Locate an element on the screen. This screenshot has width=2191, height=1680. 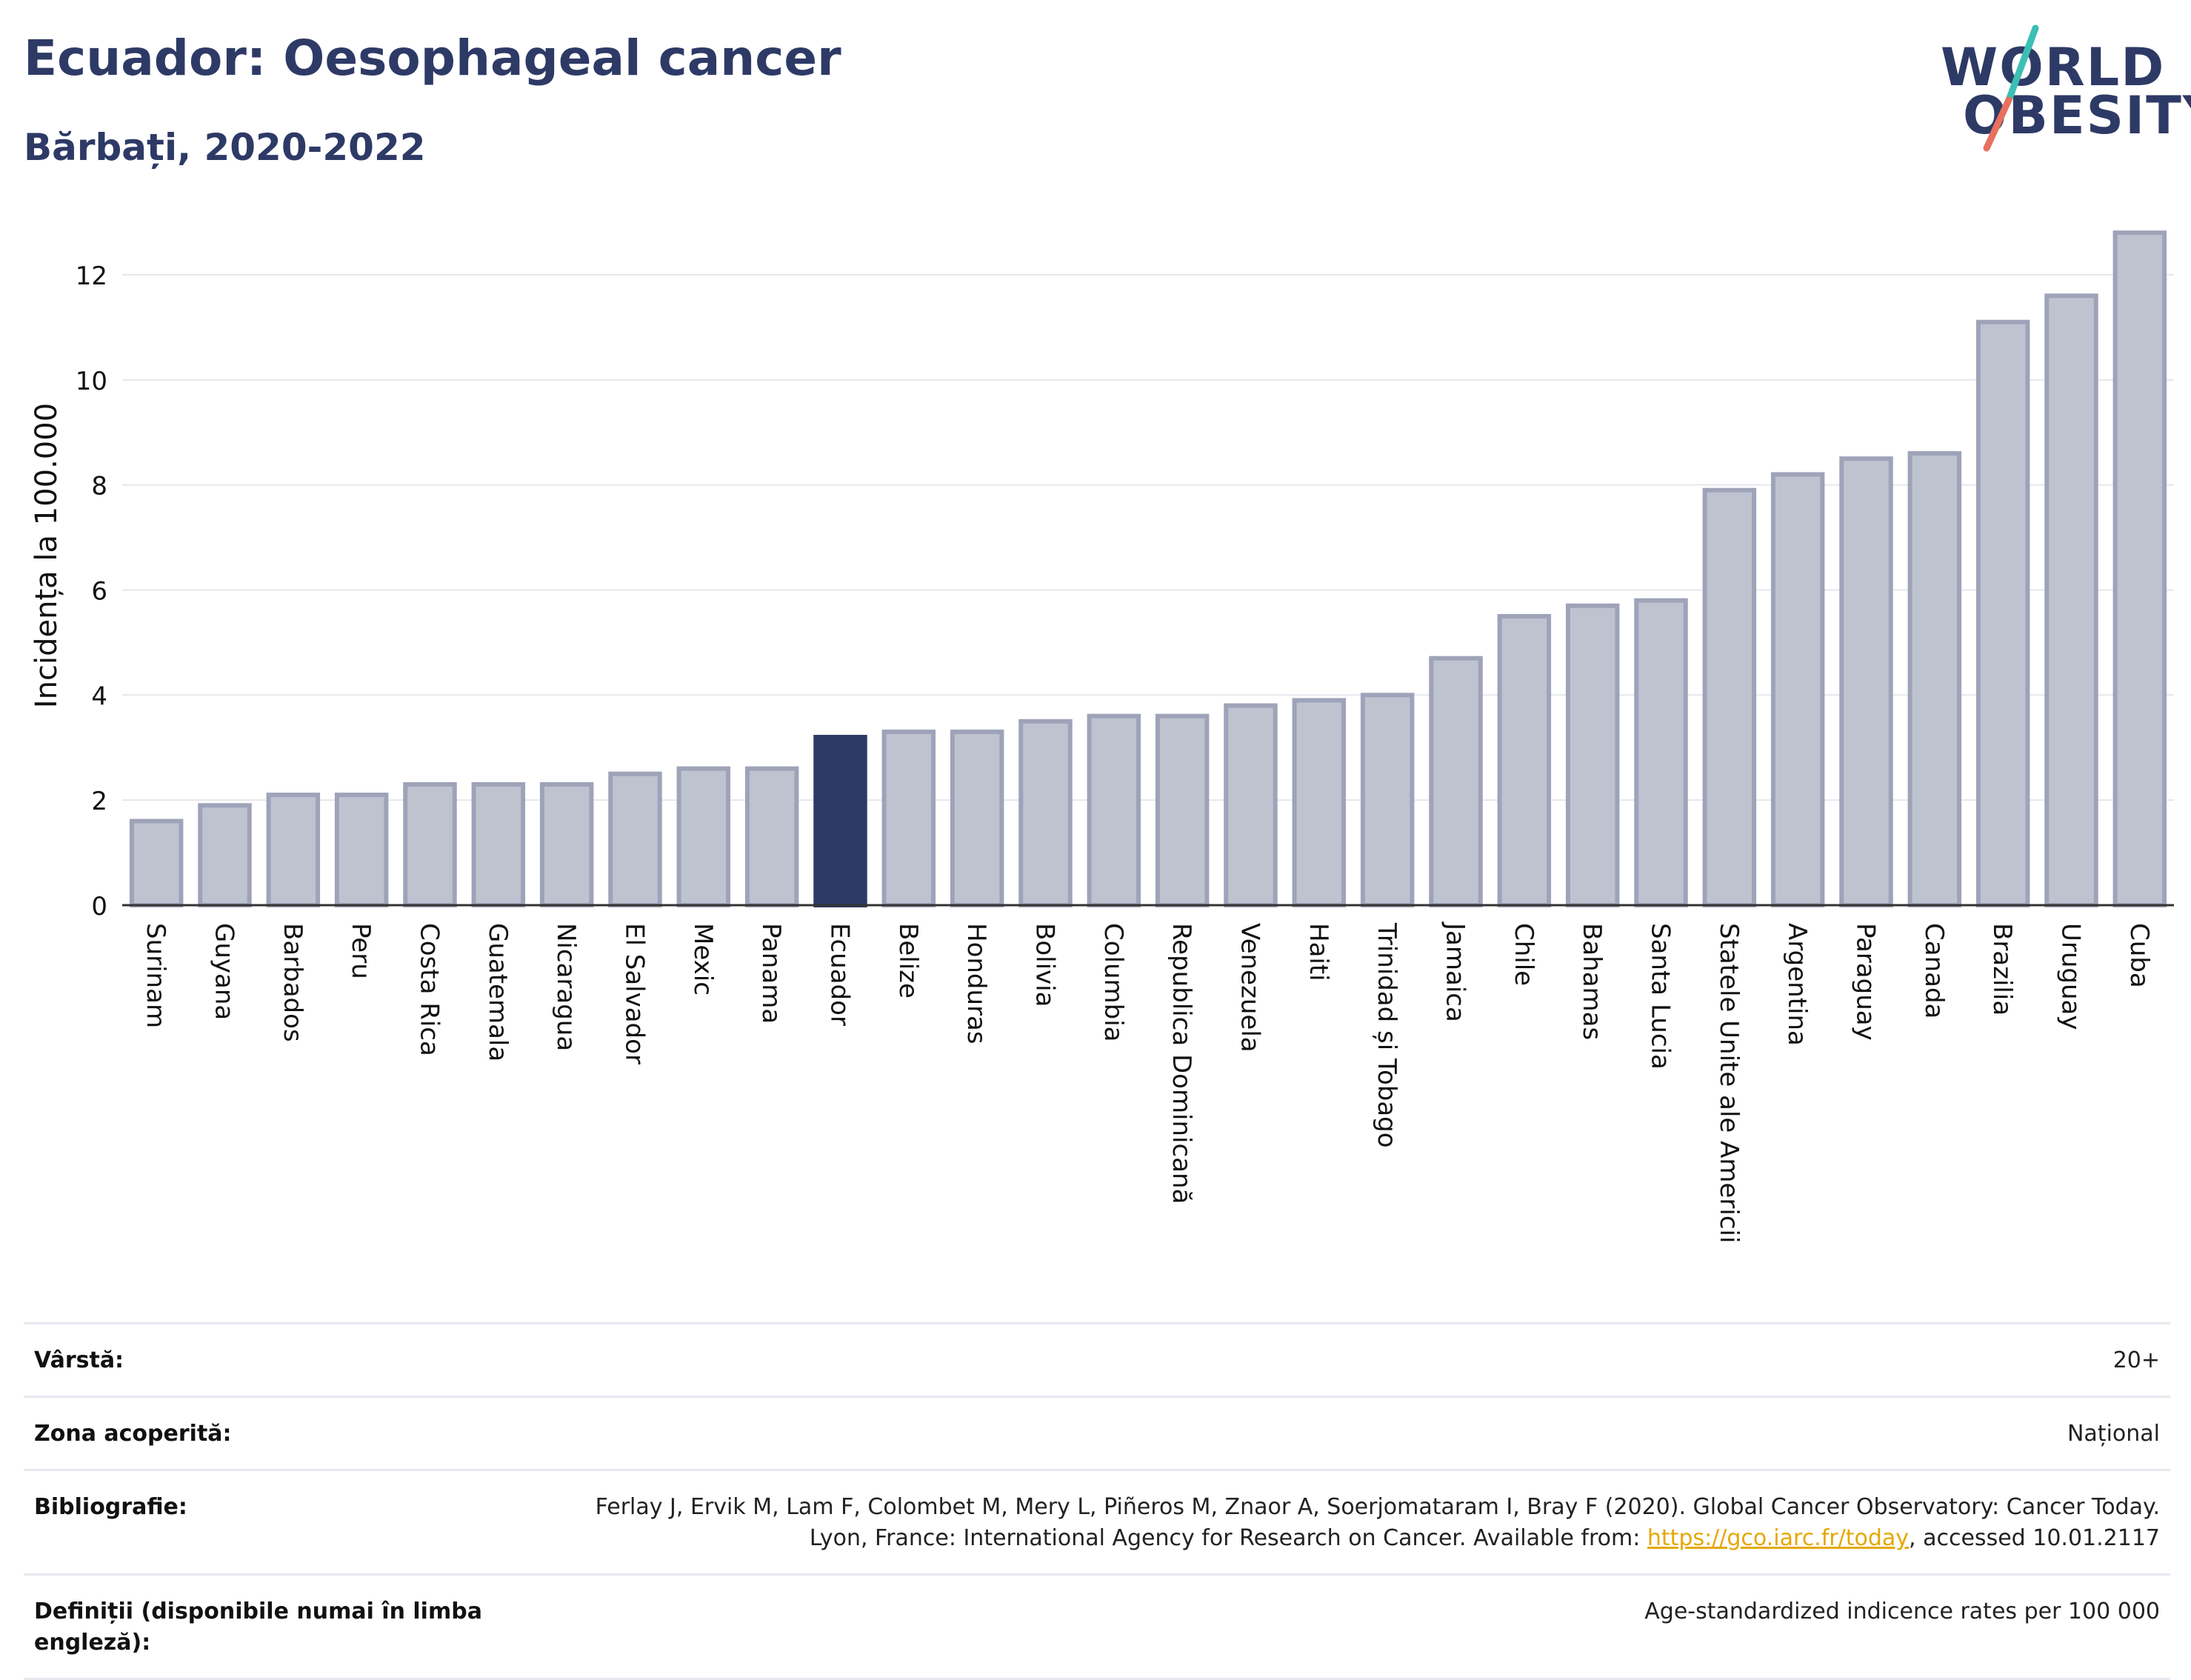
x-tick-label: Surinam is located at coordinates (156, 976).